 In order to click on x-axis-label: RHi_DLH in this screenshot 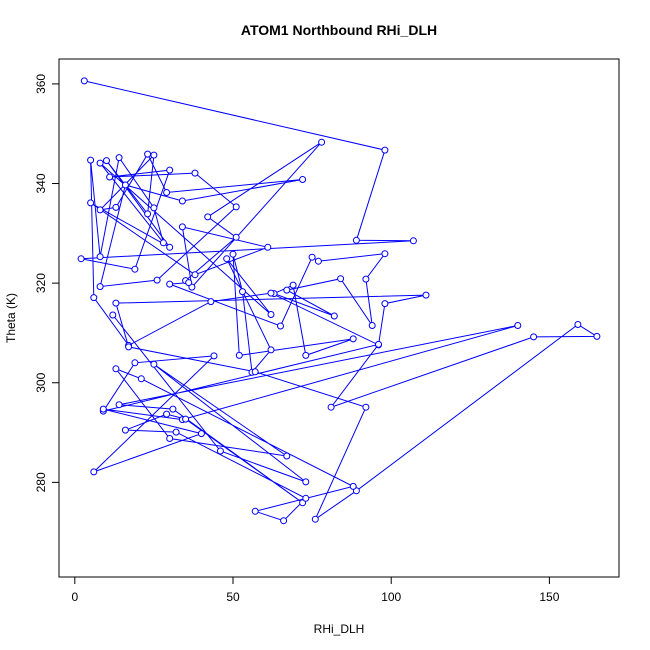, I will do `click(339, 629)`.